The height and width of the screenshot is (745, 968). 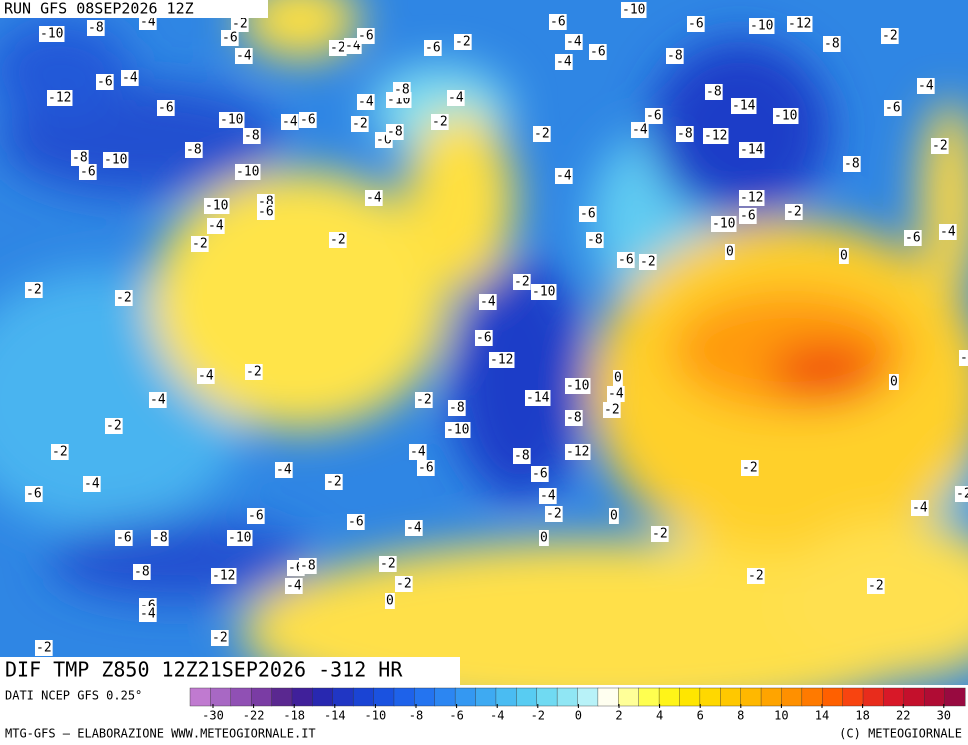 What do you see at coordinates (578, 716) in the screenshot?
I see `colorbar-tick-label: 0` at bounding box center [578, 716].